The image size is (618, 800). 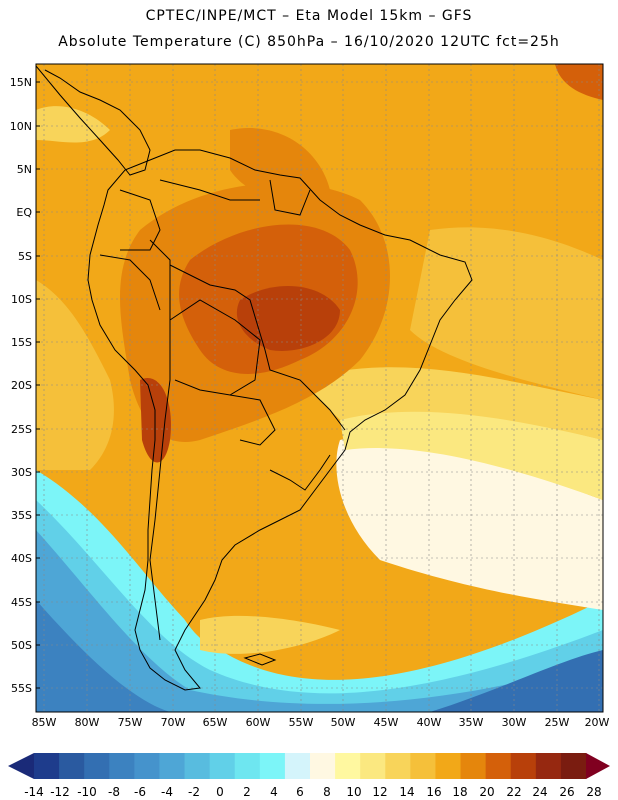 What do you see at coordinates (21, 82) in the screenshot?
I see `lat-label: 15N` at bounding box center [21, 82].